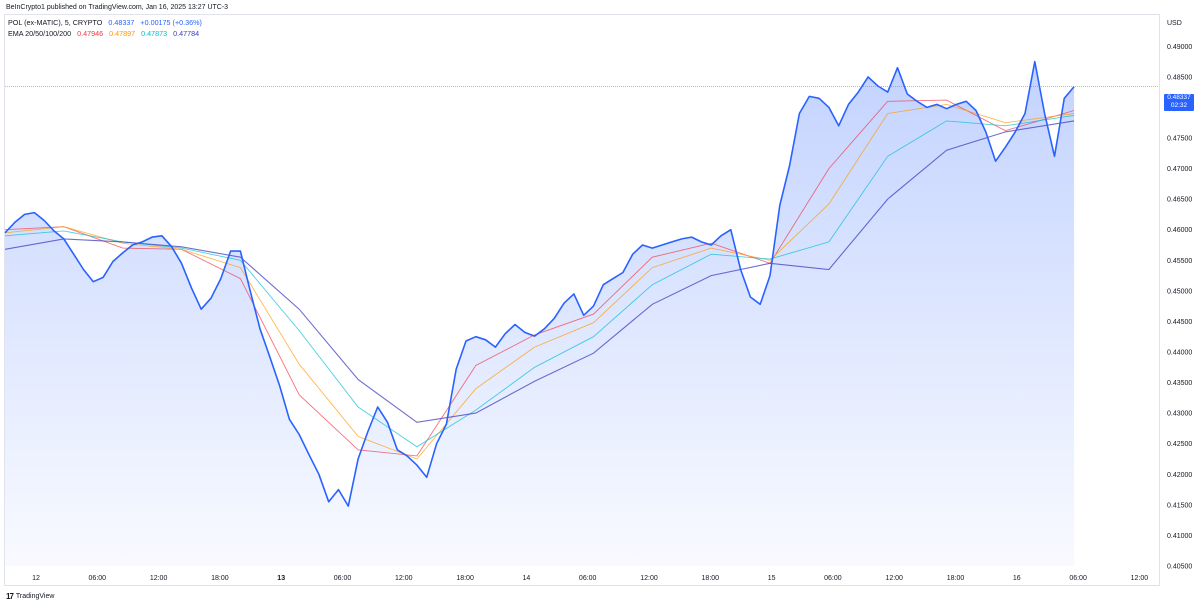 The image size is (1200, 605). I want to click on y-tick-label: 0.45000, so click(1179, 291).